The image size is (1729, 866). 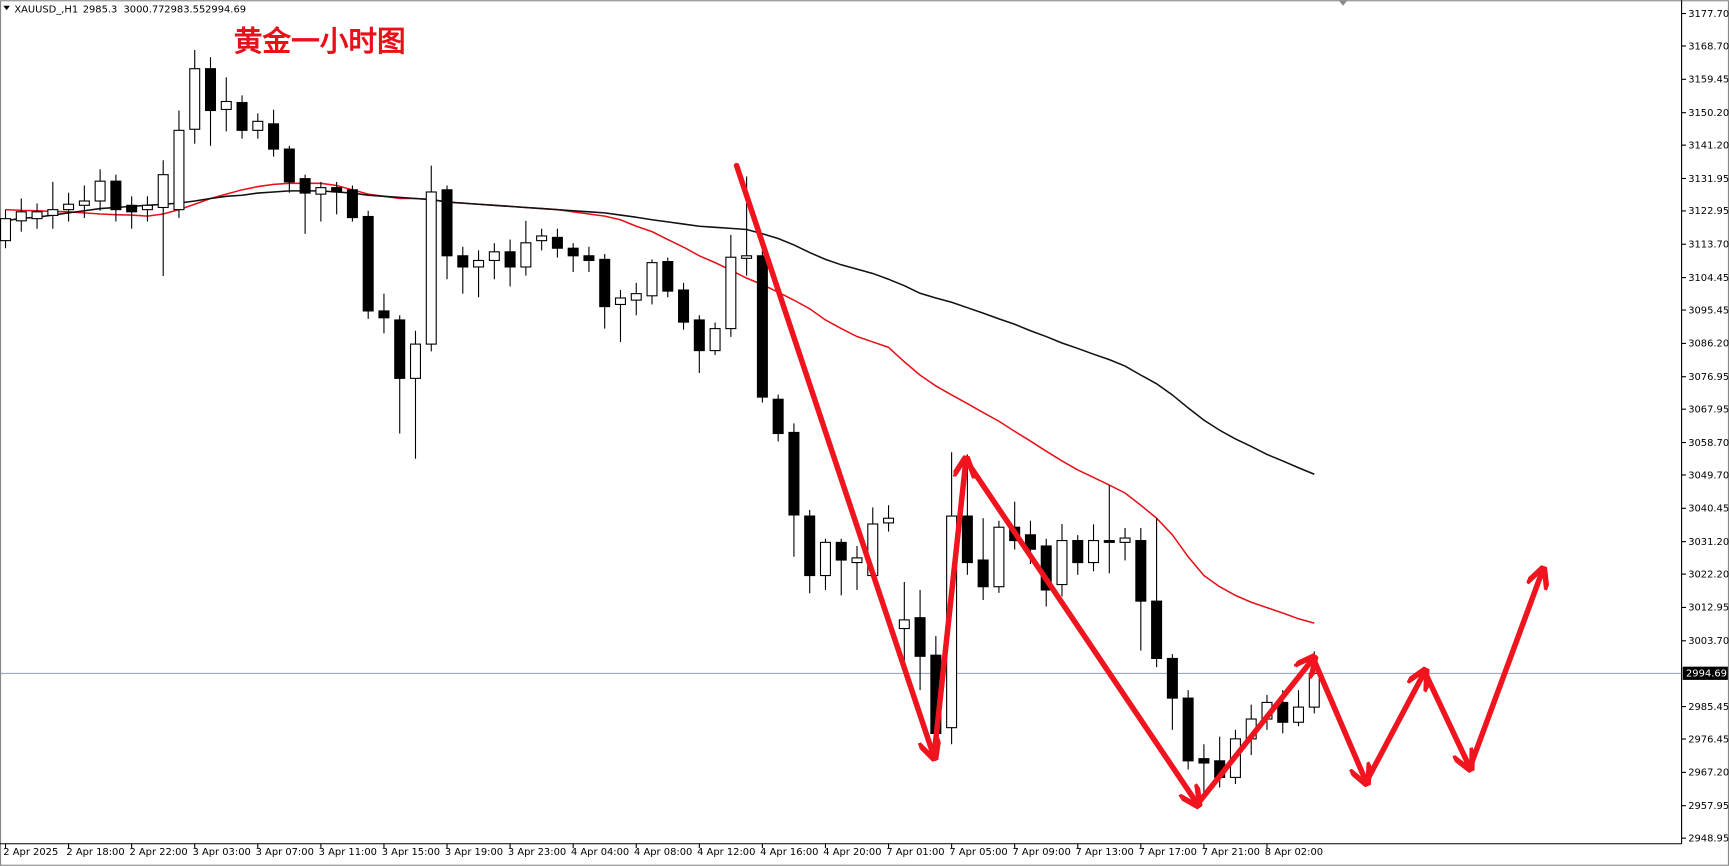 What do you see at coordinates (1708, 475) in the screenshot?
I see `y-tick-label: 3049.70` at bounding box center [1708, 475].